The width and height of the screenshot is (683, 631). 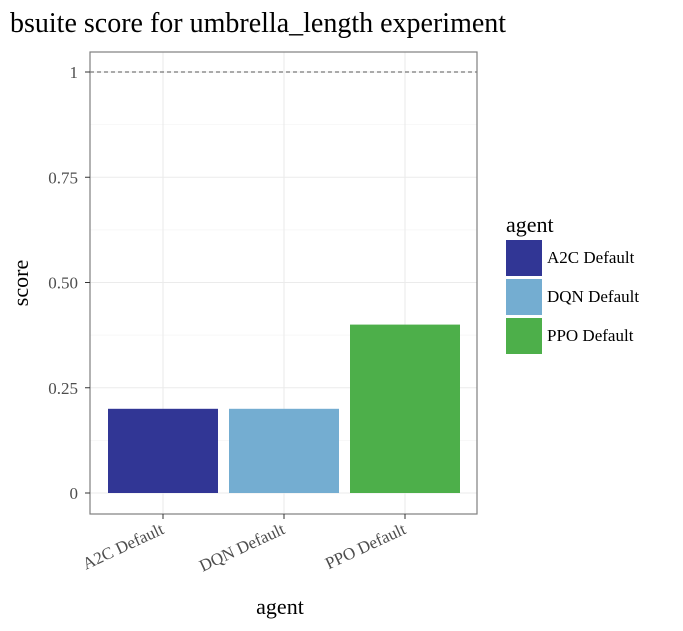 I want to click on legend-title: agent, so click(x=530, y=224).